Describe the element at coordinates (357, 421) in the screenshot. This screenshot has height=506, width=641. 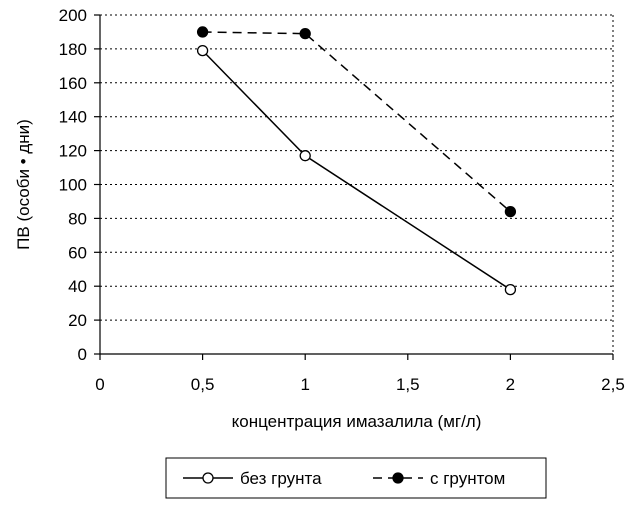
I see `x-axis-title: концентрация имазалила (мг/л)` at that location.